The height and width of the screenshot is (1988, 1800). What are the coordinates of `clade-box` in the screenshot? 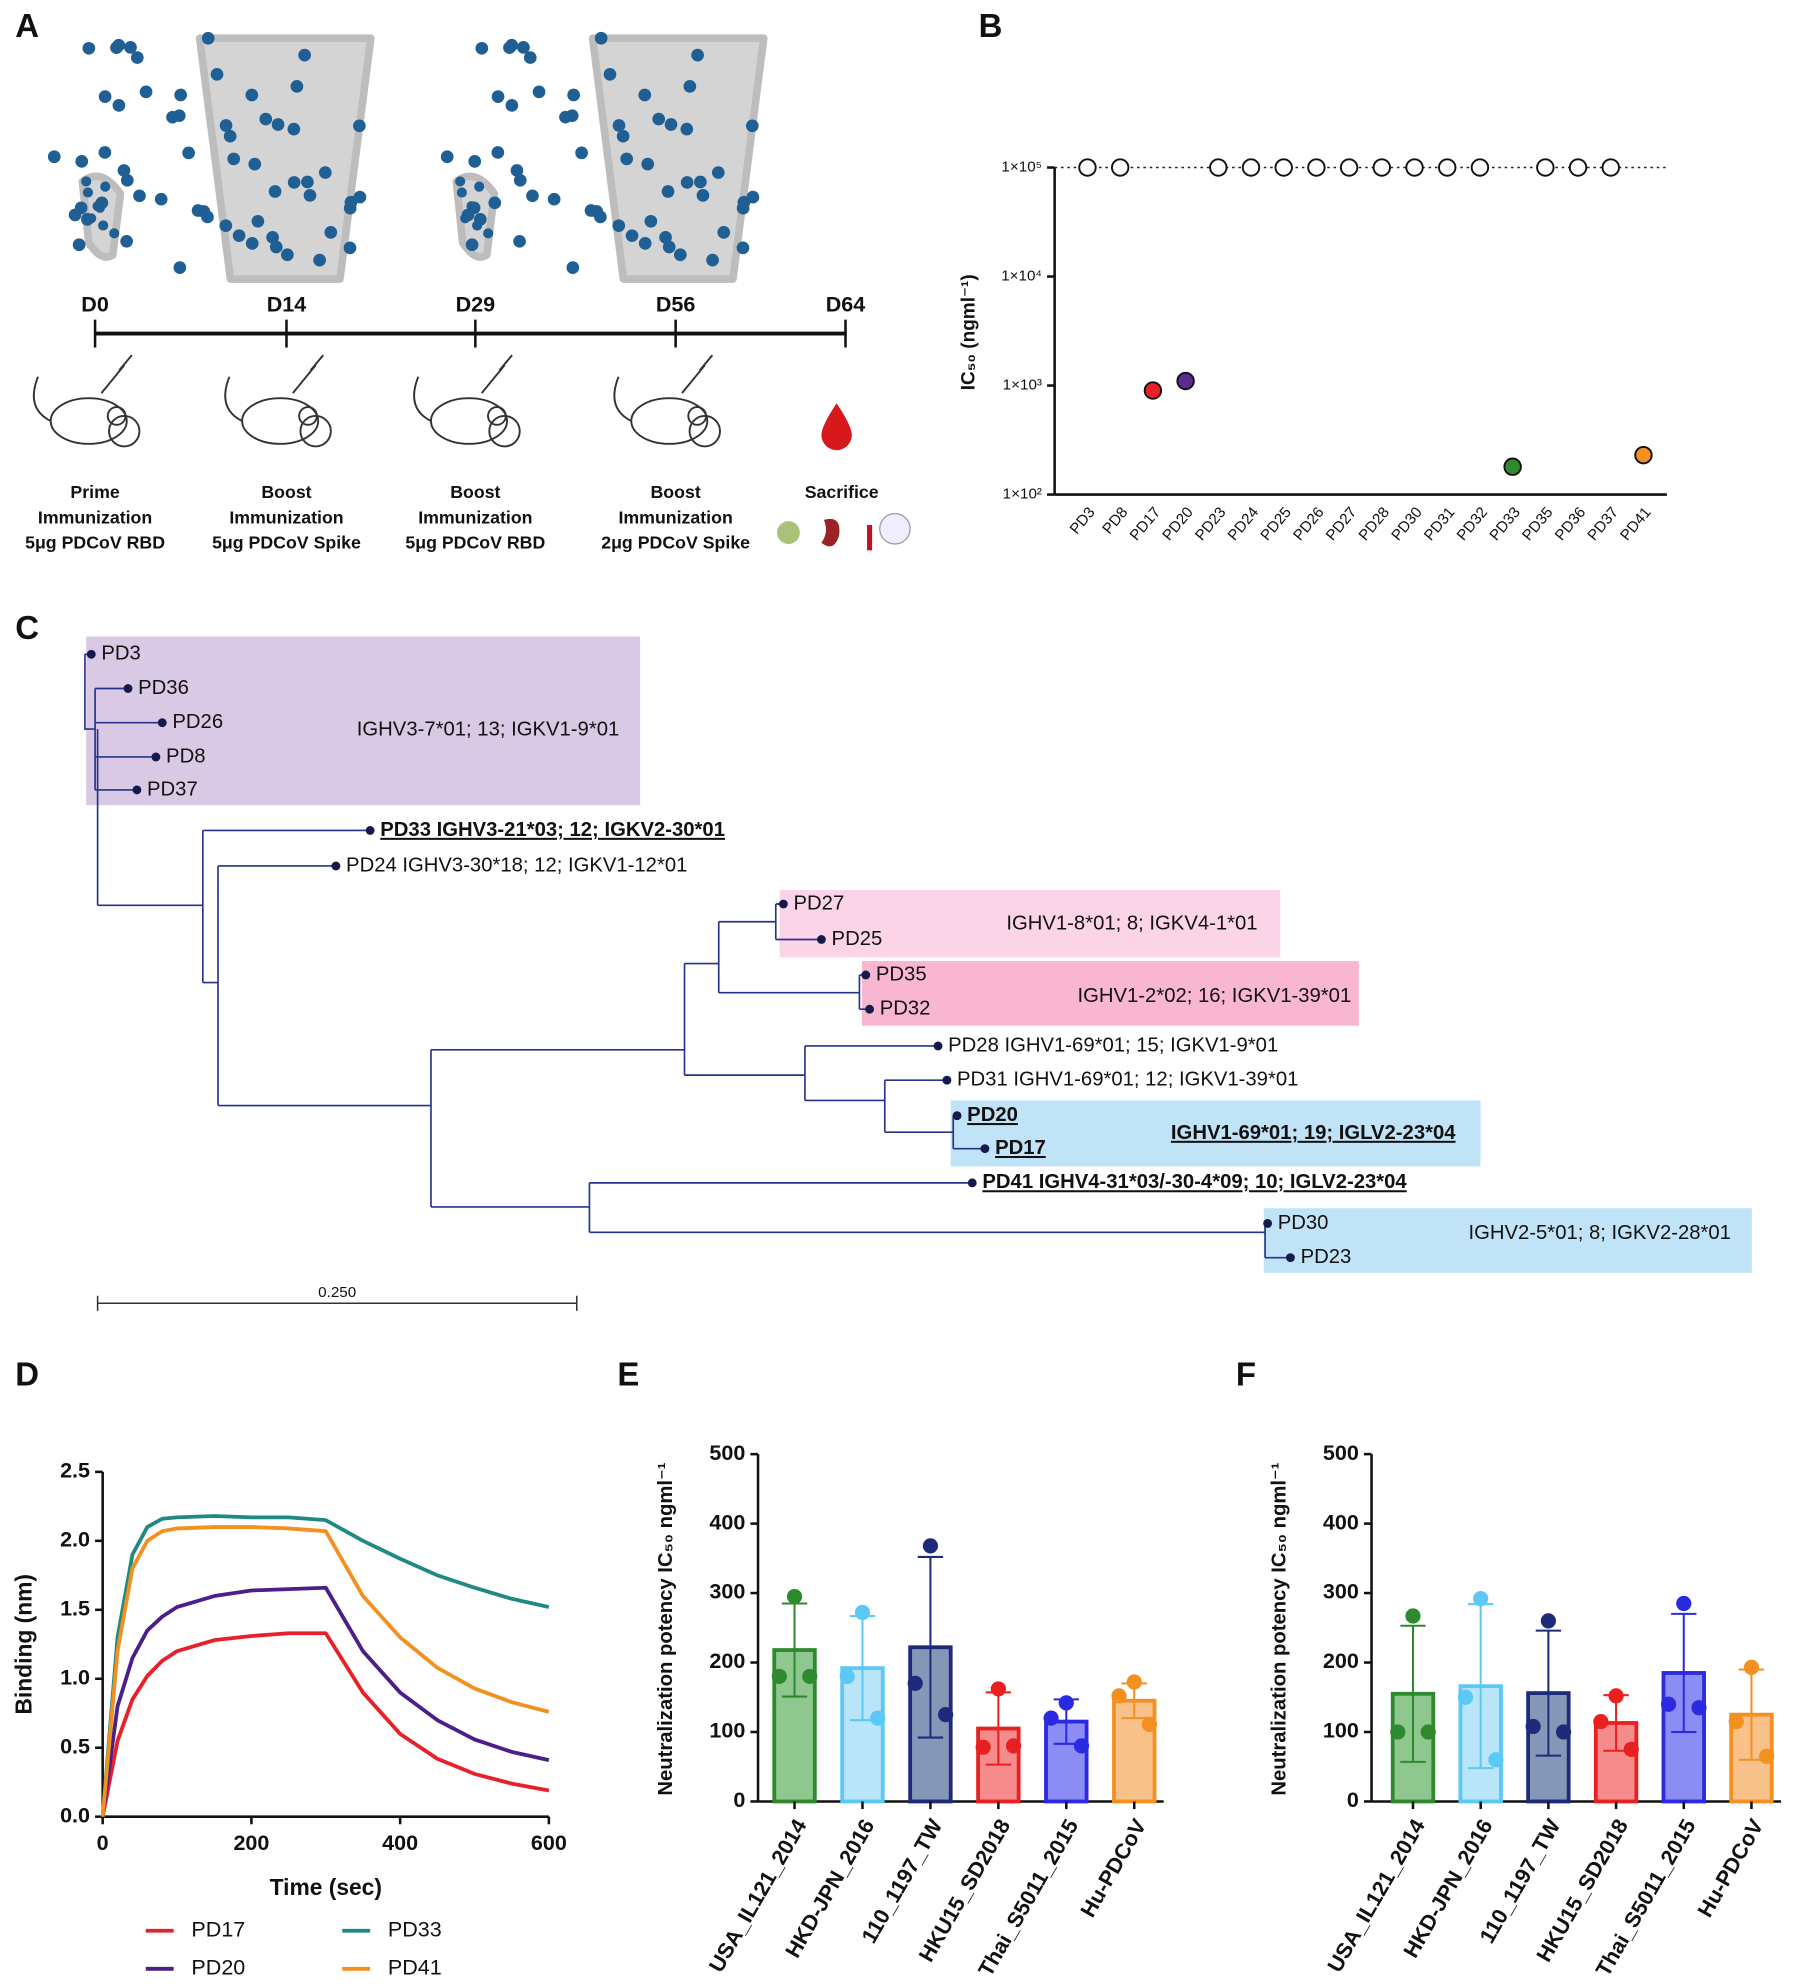 It's located at (363, 721).